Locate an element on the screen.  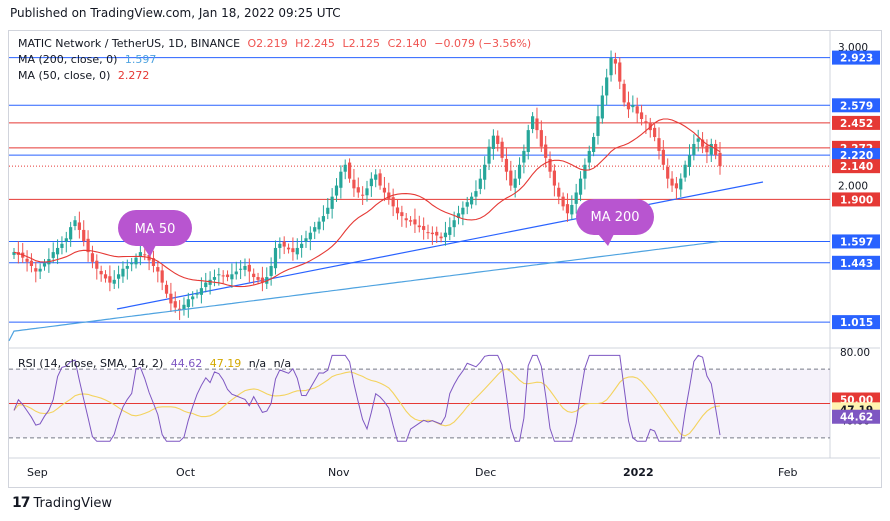
level-tag-label-2.140: 2.140 is located at coordinates (856, 167).